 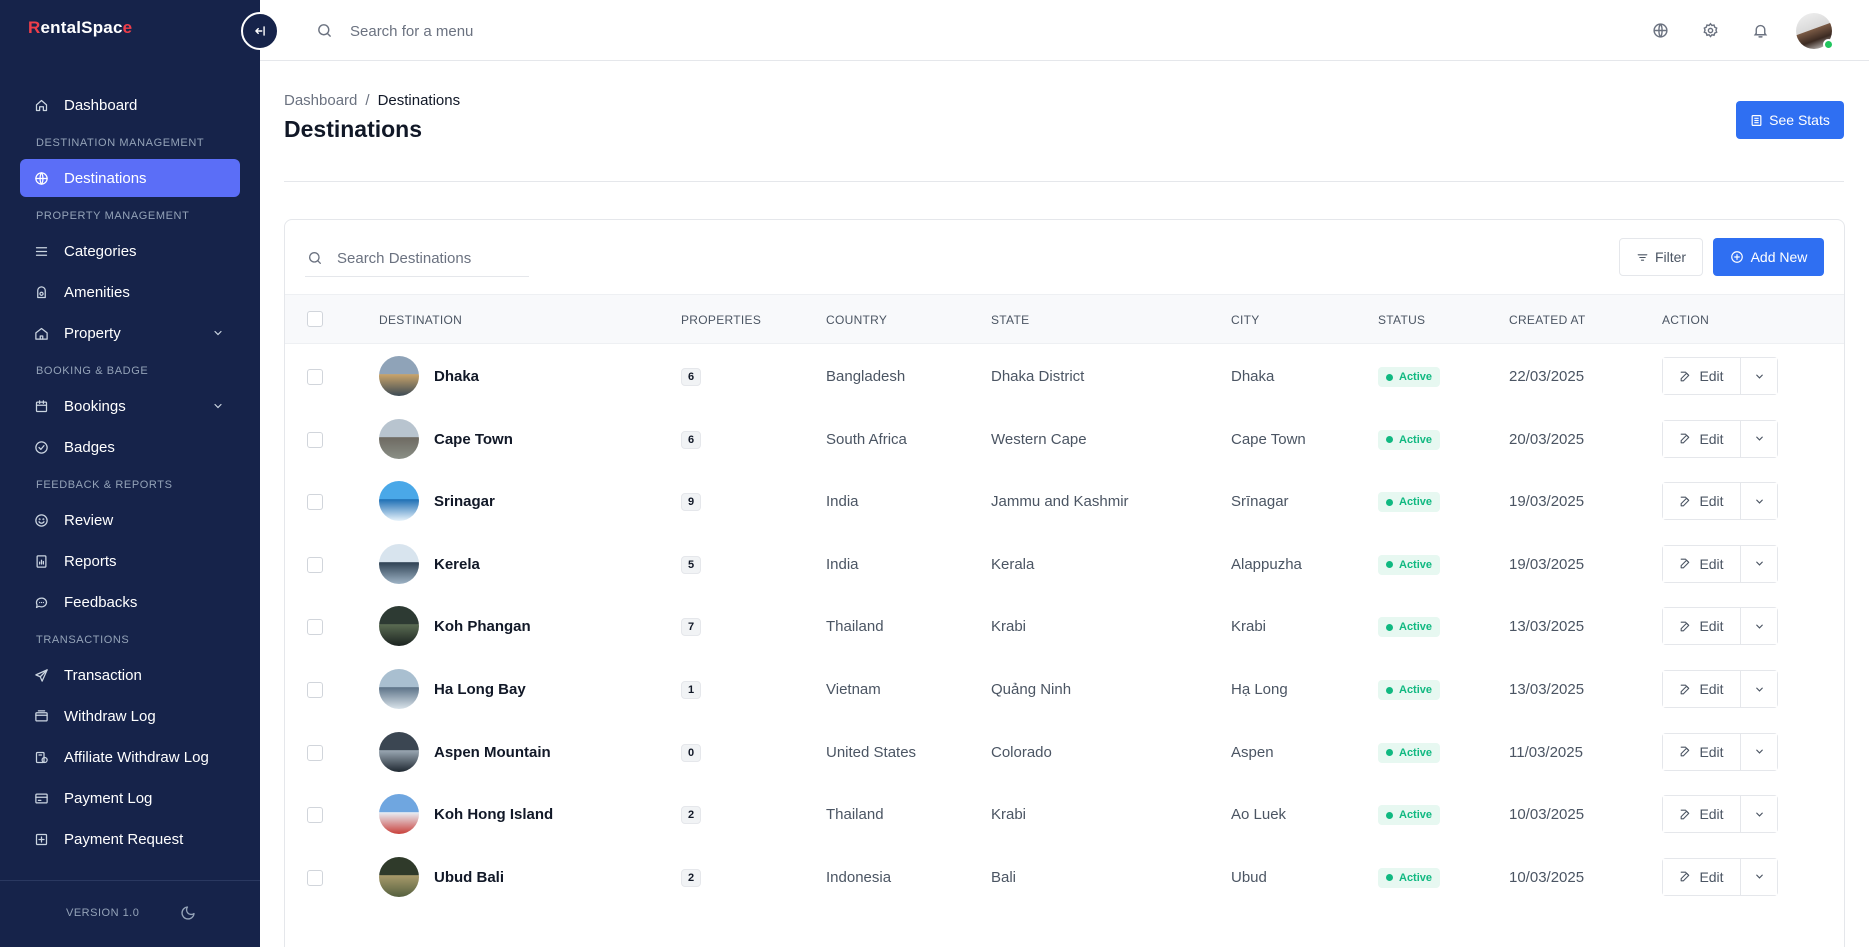 What do you see at coordinates (188, 913) in the screenshot?
I see `dark-mode-toggle-icon` at bounding box center [188, 913].